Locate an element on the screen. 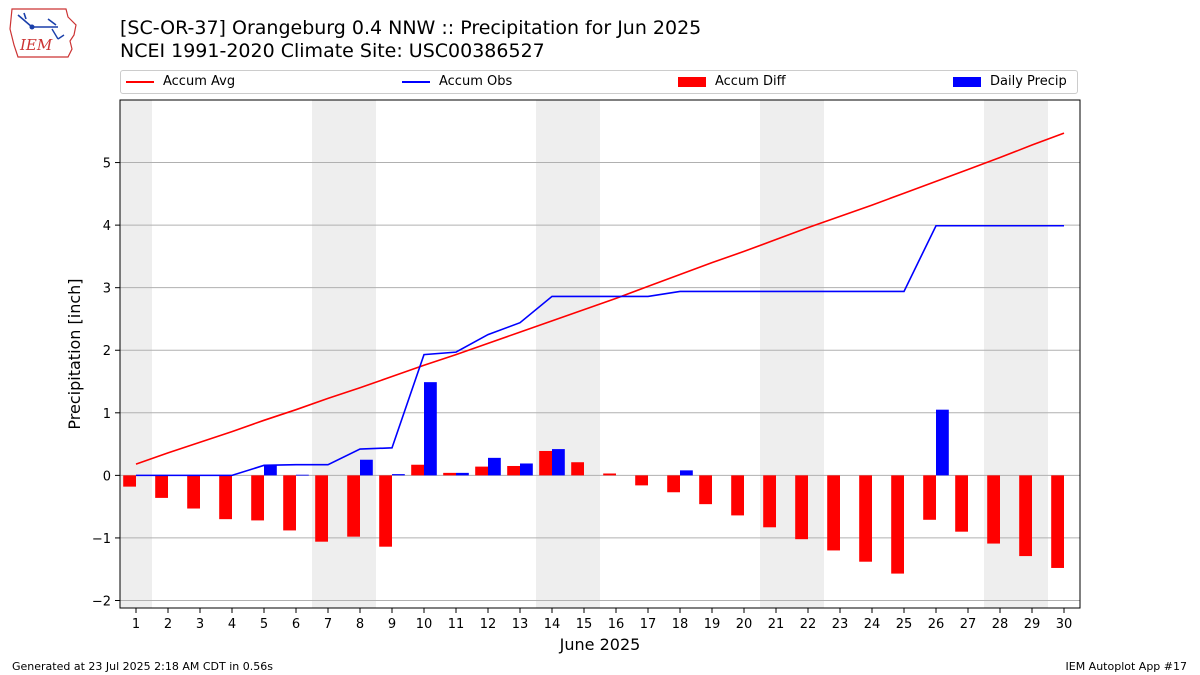 The image size is (1200, 675). y-tick-label: 1 is located at coordinates (107, 414).